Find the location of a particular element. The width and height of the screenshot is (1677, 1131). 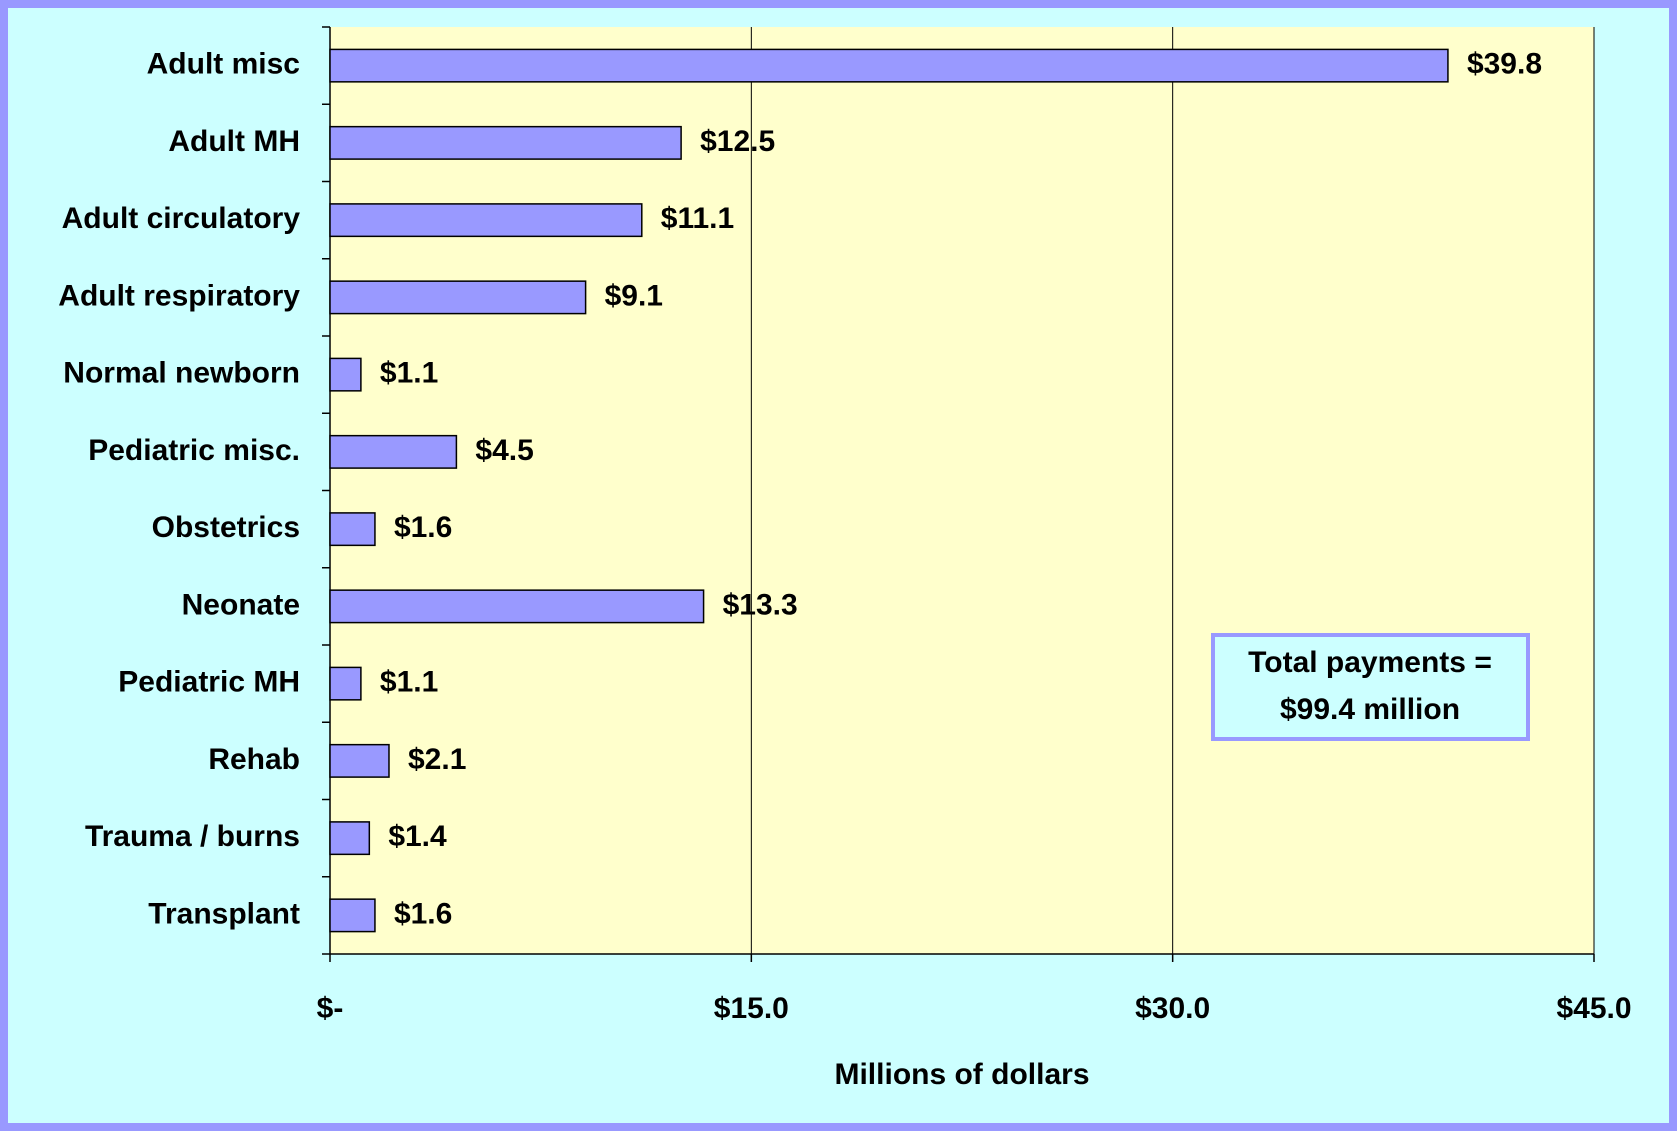

x-axis-label: Millions of dollars is located at coordinates (961, 1074).